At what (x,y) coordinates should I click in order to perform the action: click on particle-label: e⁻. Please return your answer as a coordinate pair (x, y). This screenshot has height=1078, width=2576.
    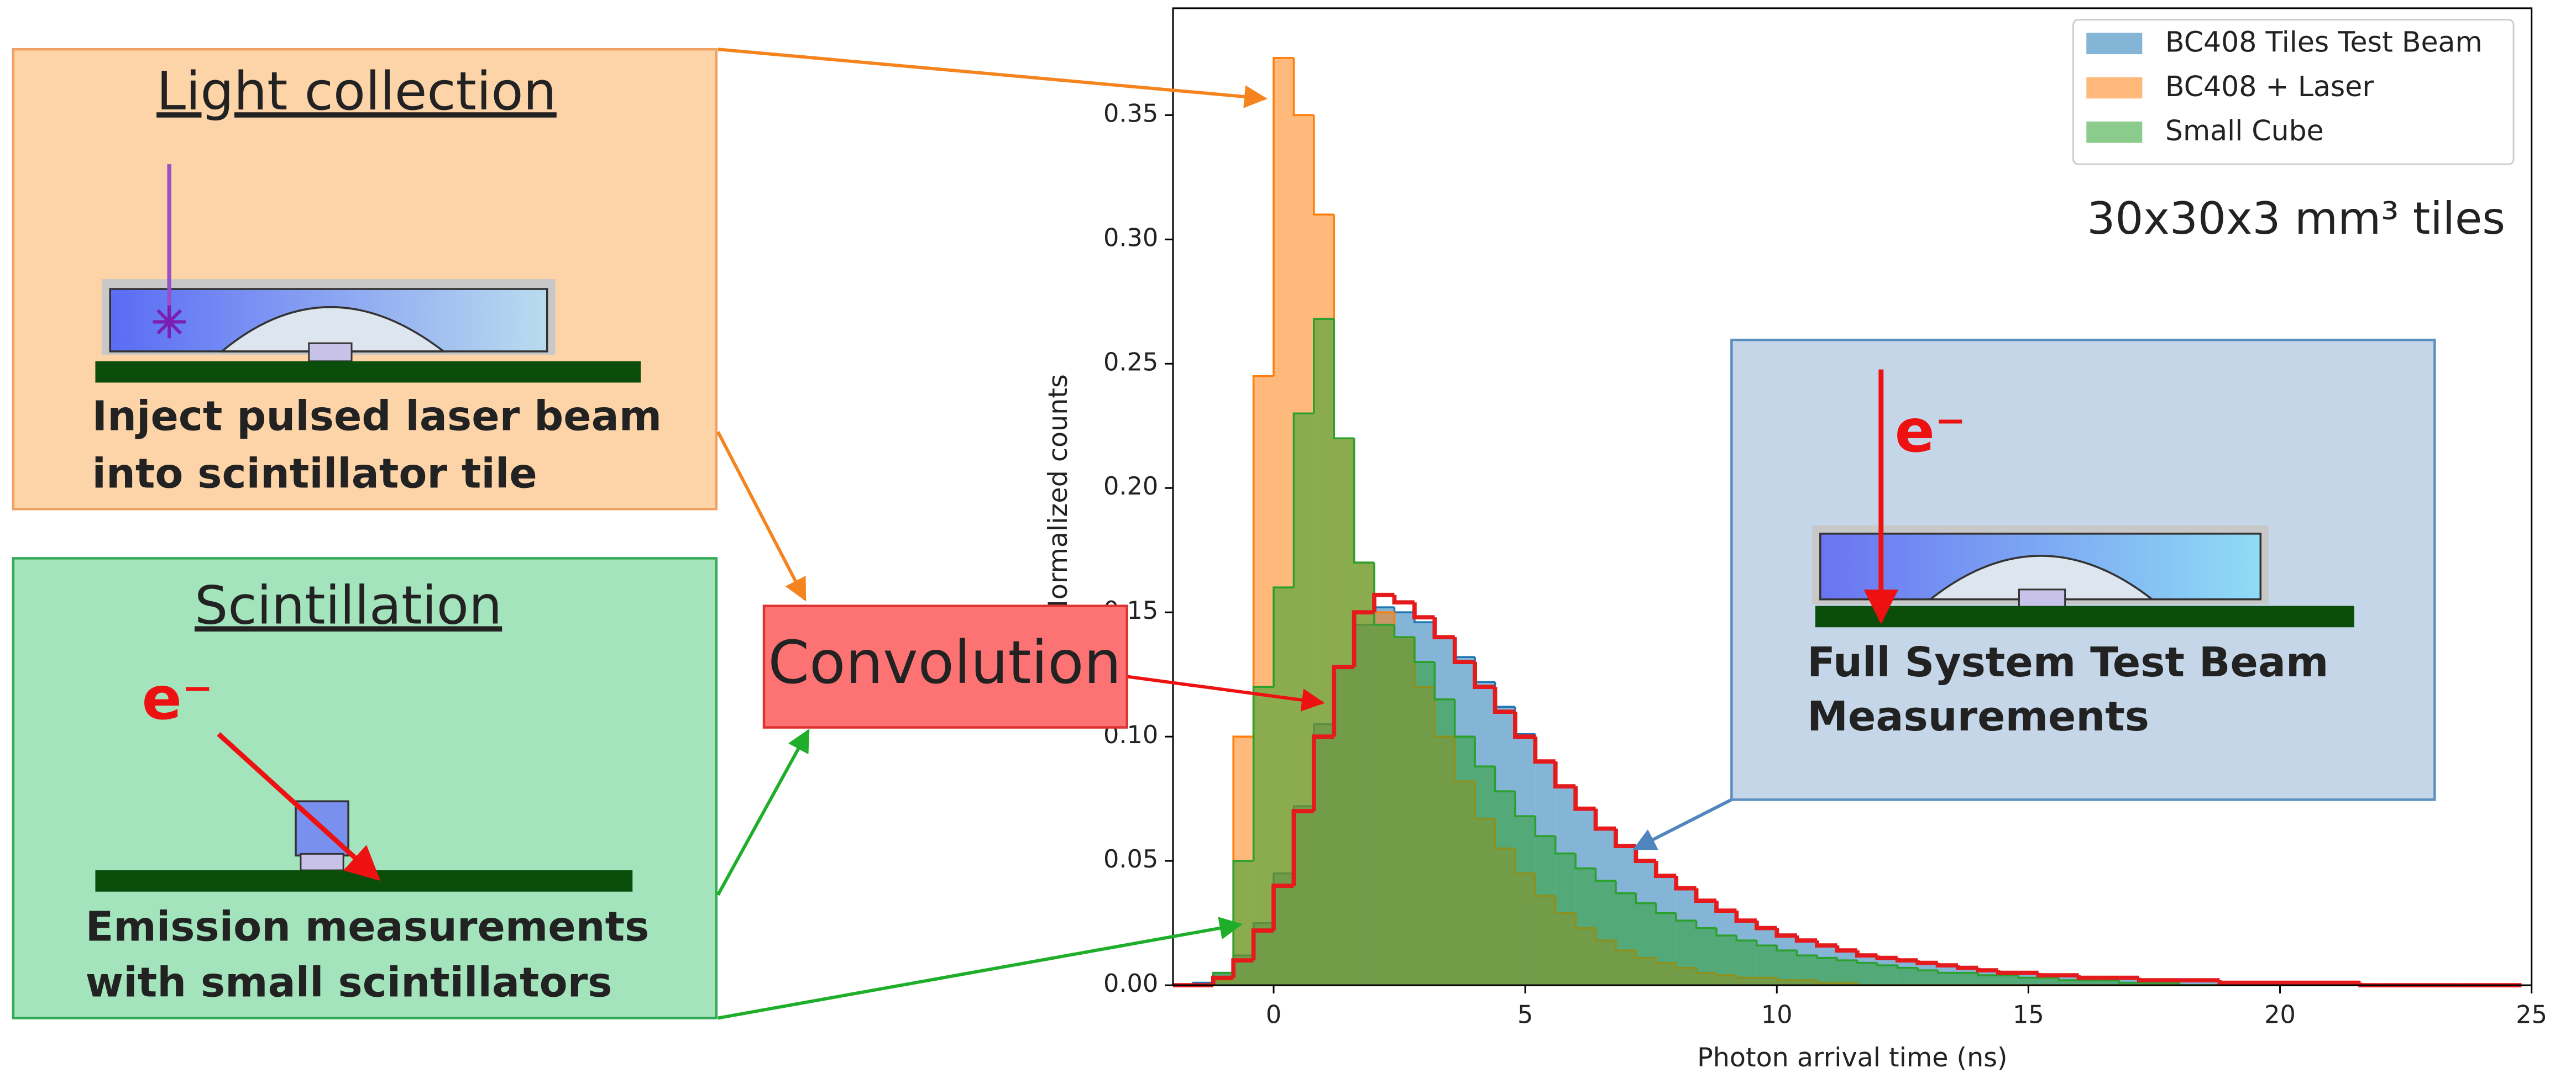
    Looking at the image, I should click on (1930, 431).